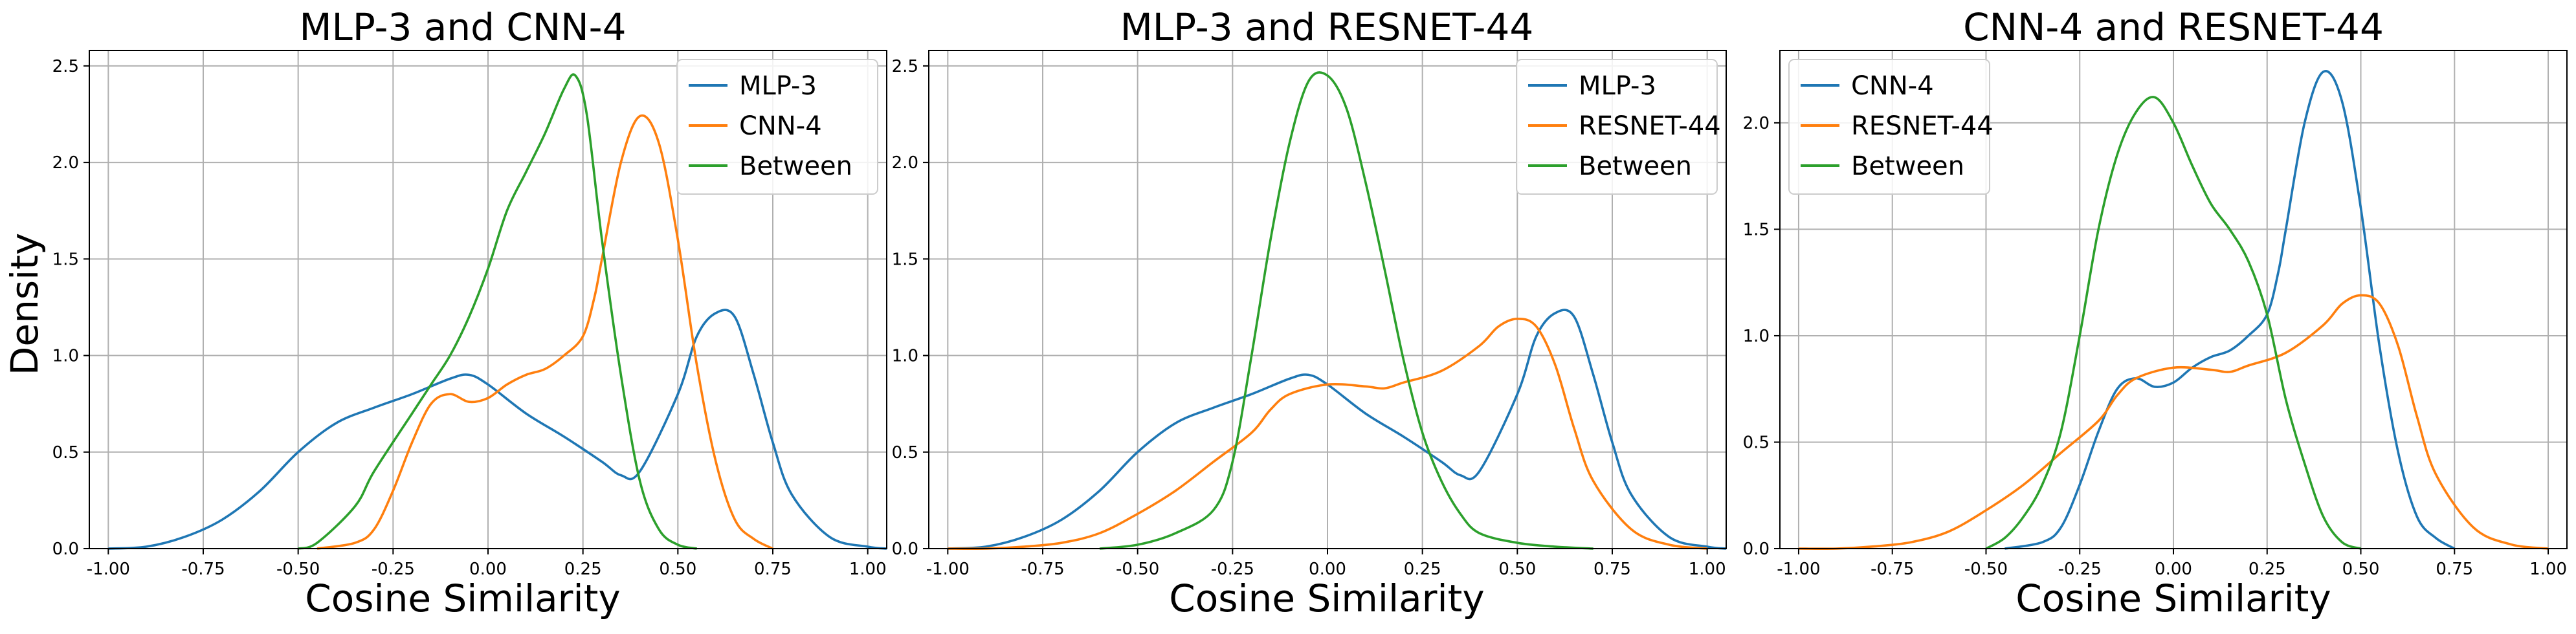 This screenshot has height=634, width=2576. What do you see at coordinates (463, 27) in the screenshot?
I see `chart-title: MLP-3 and CNN-4` at bounding box center [463, 27].